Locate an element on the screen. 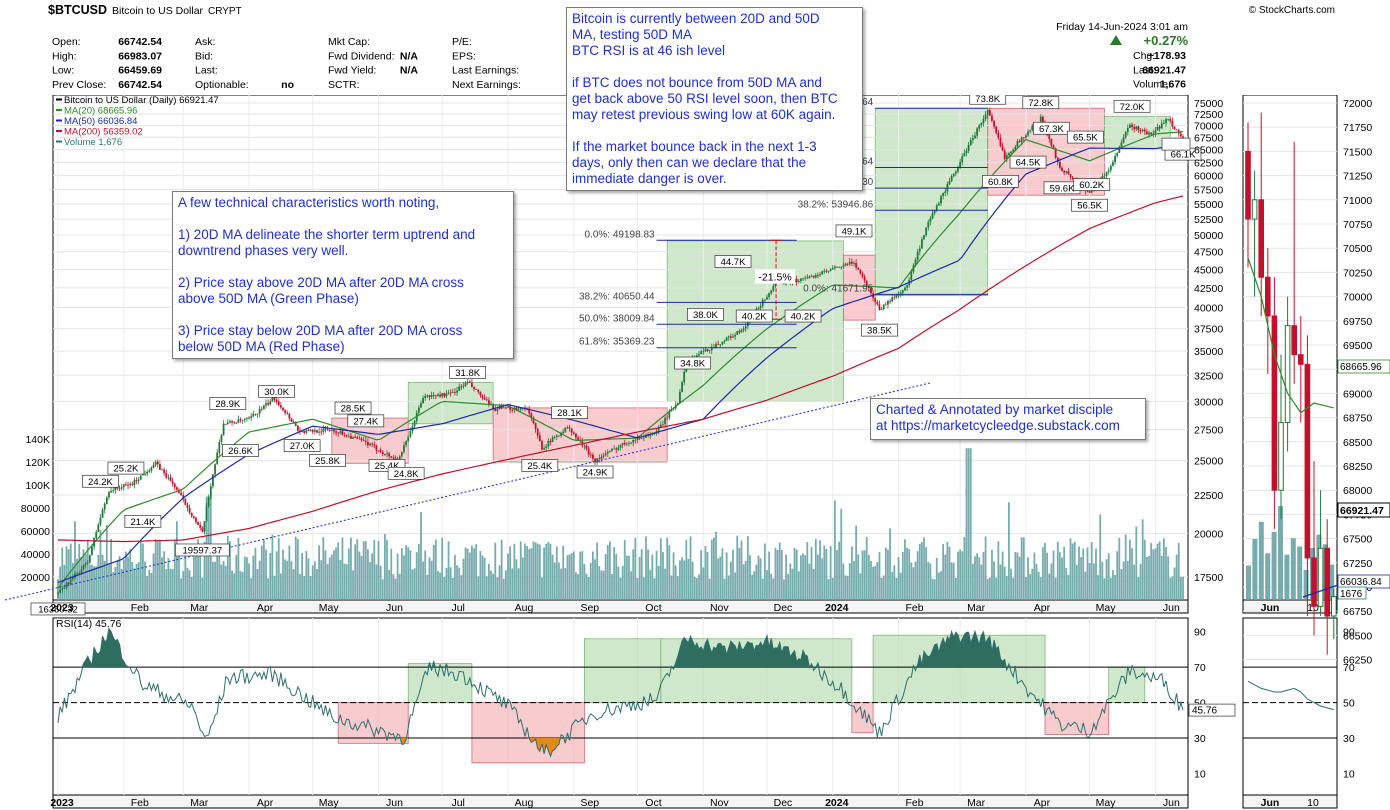 This screenshot has width=1390, height=810. price-label: 19597.37 is located at coordinates (203, 550).